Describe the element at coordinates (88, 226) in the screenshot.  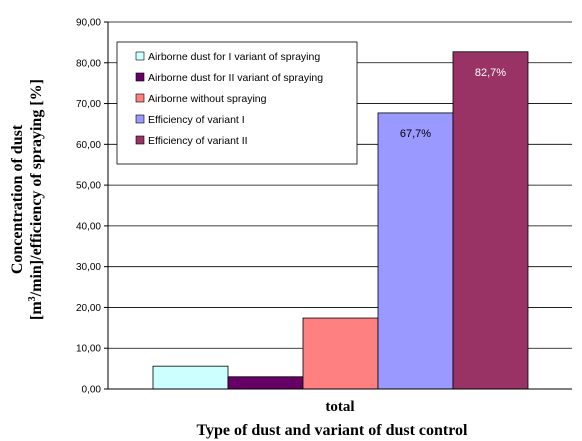
I see `y-tick-label: 40,00` at that location.